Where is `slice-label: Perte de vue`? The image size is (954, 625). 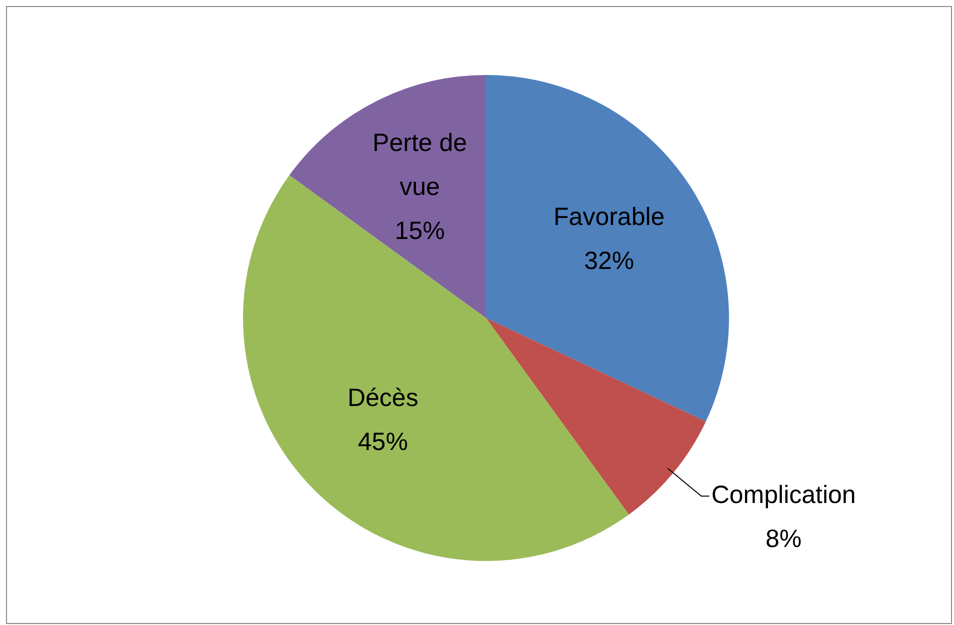 slice-label: Perte de vue is located at coordinates (420, 164).